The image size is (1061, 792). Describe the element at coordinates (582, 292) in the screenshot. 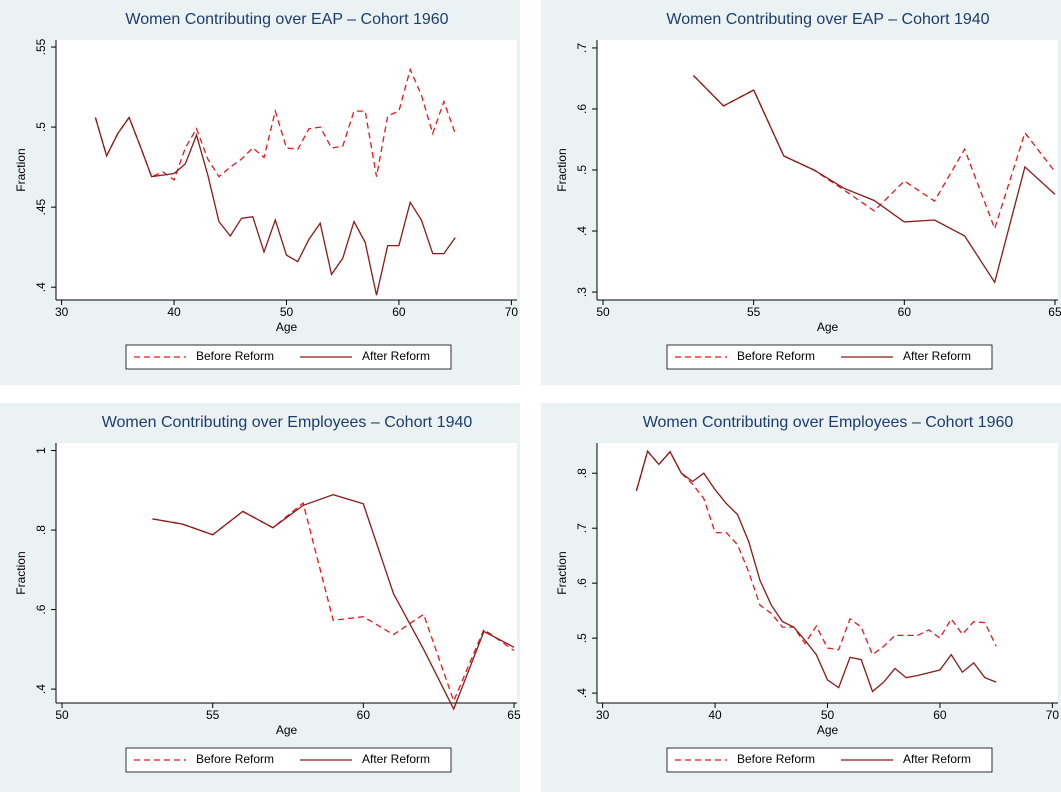

I see `y-tick-label: .3` at that location.